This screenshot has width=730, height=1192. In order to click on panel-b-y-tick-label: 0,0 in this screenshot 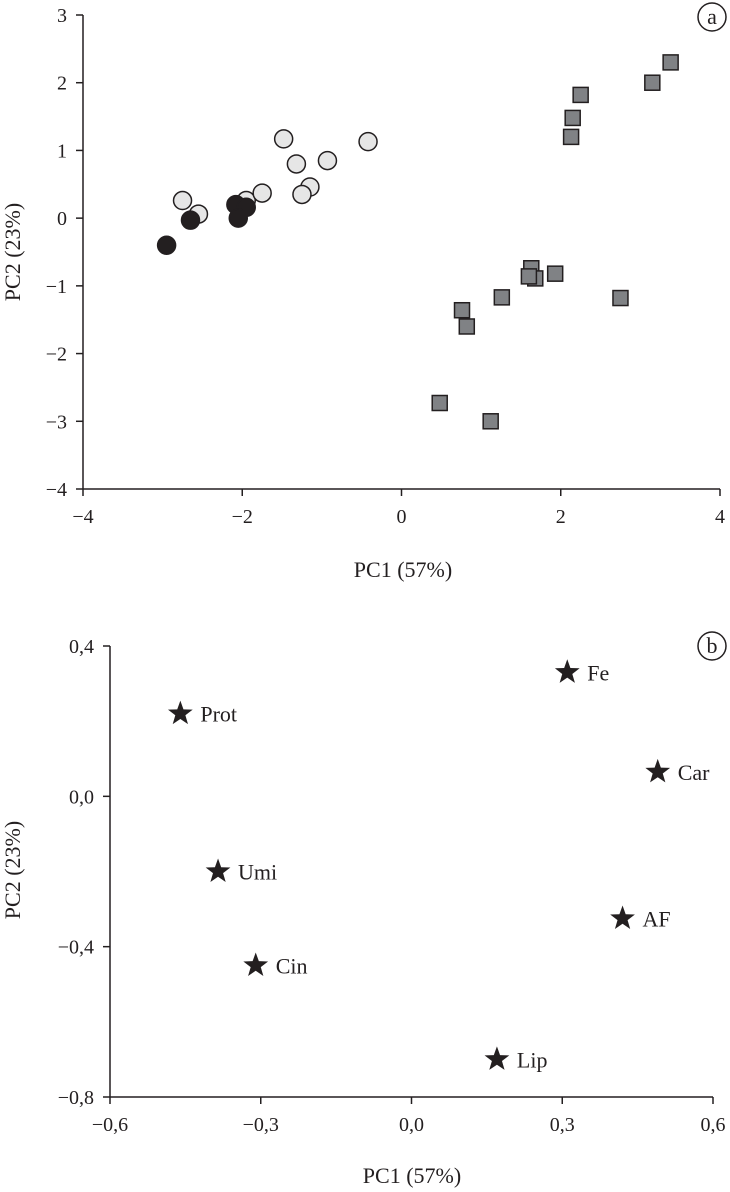, I will do `click(81, 797)`.